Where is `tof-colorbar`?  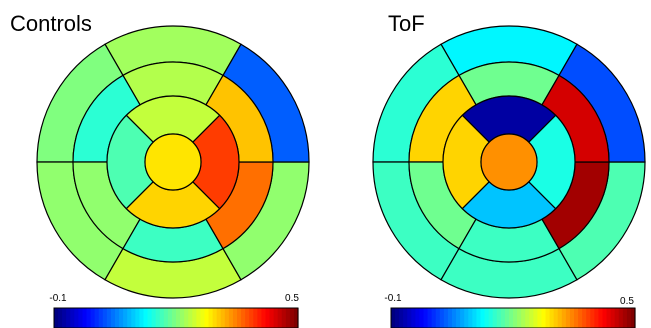 tof-colorbar is located at coordinates (513, 317).